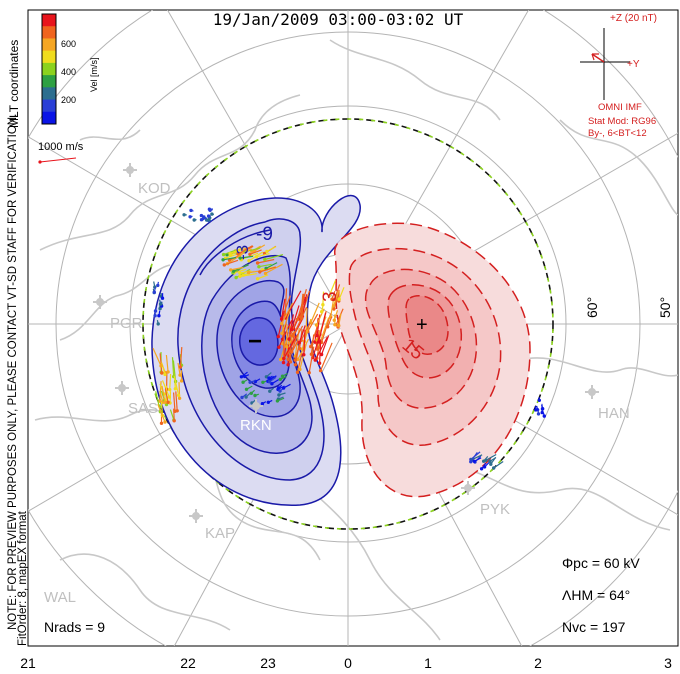 This screenshot has height=674, width=680. Describe the element at coordinates (255, 341) in the screenshot. I see `potential-min-marker: −` at that location.